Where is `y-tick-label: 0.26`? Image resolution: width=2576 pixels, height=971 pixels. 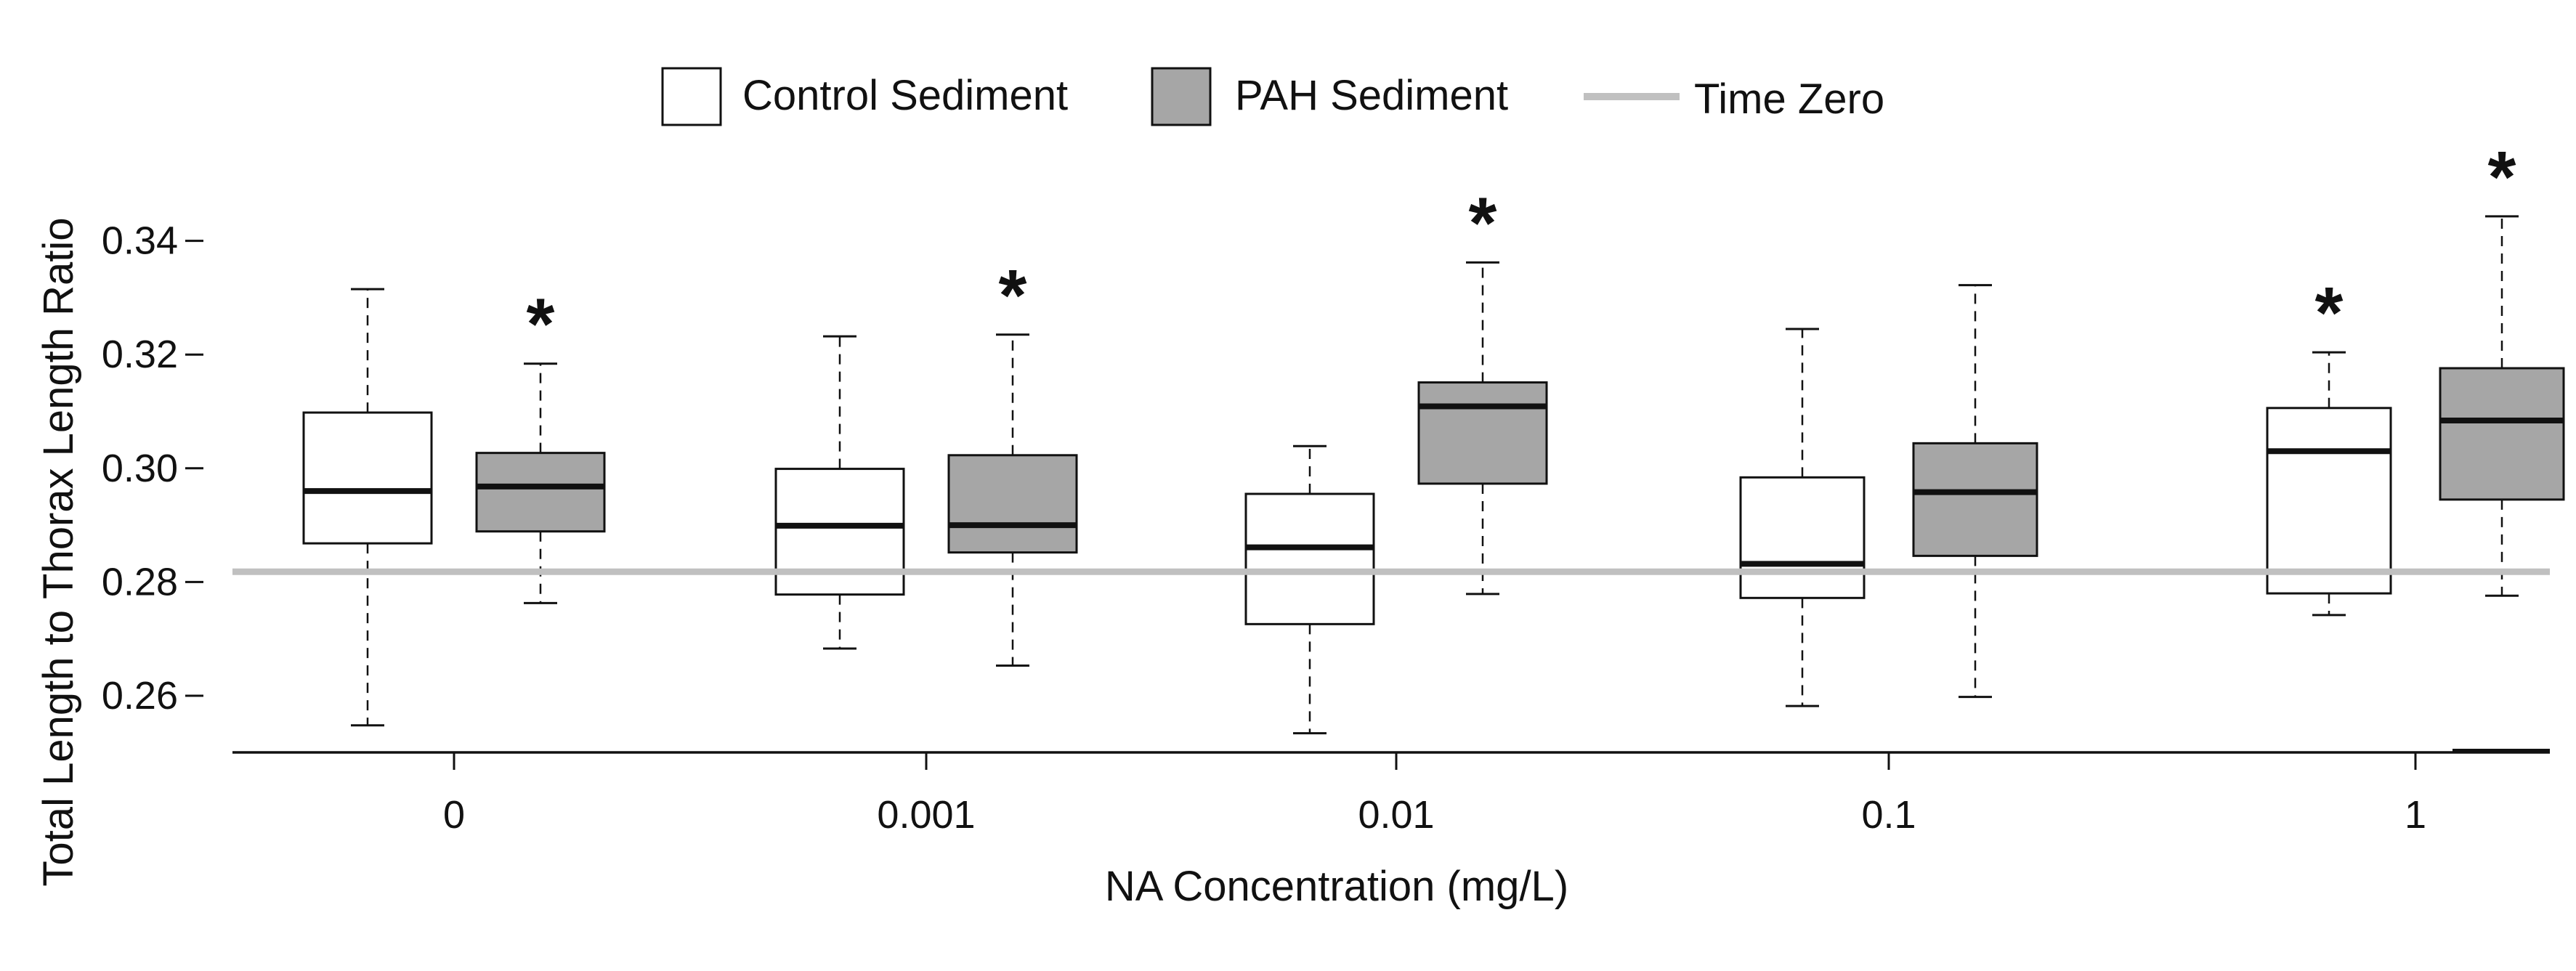
y-tick-label: 0.26 is located at coordinates (140, 696).